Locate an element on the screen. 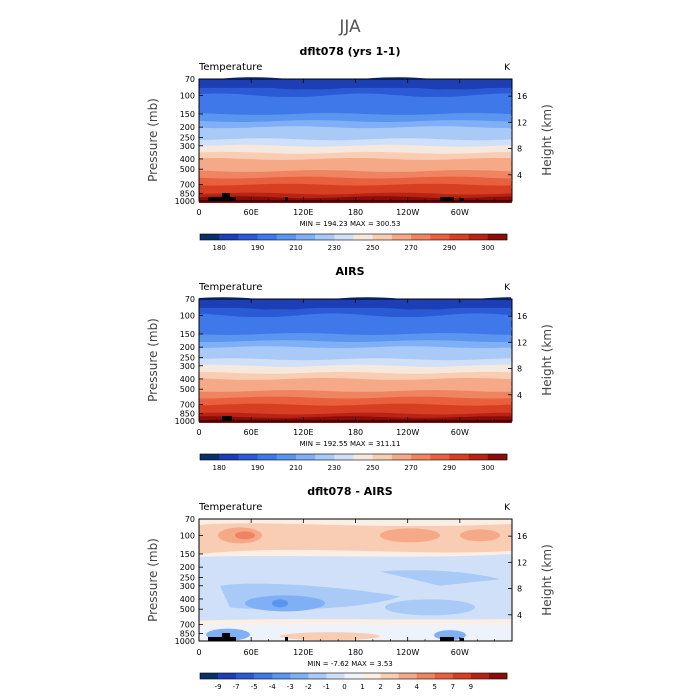 The image size is (700, 700). contour-fill is located at coordinates (355, 360).